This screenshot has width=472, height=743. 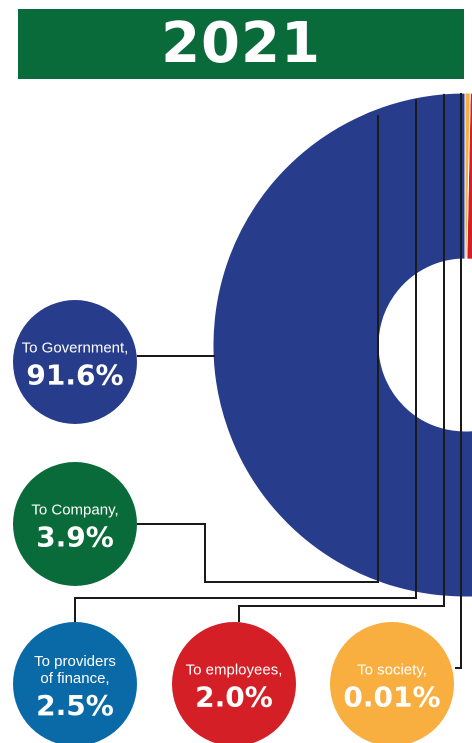 I want to click on bubble-label-2-0: To providers, so click(x=75, y=661).